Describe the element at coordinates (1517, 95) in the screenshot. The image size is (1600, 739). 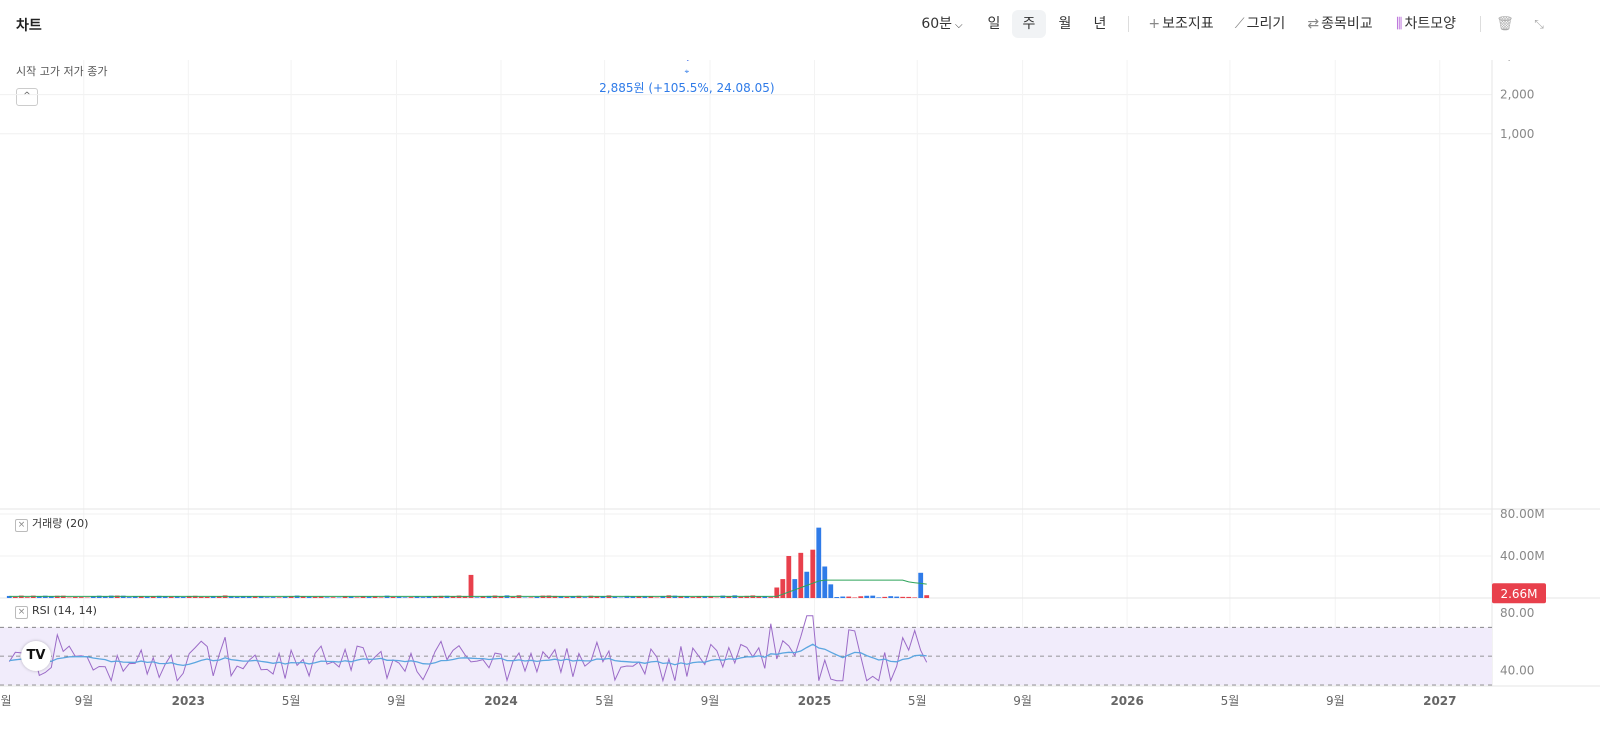
I see `y-tick-label: 2,000` at that location.